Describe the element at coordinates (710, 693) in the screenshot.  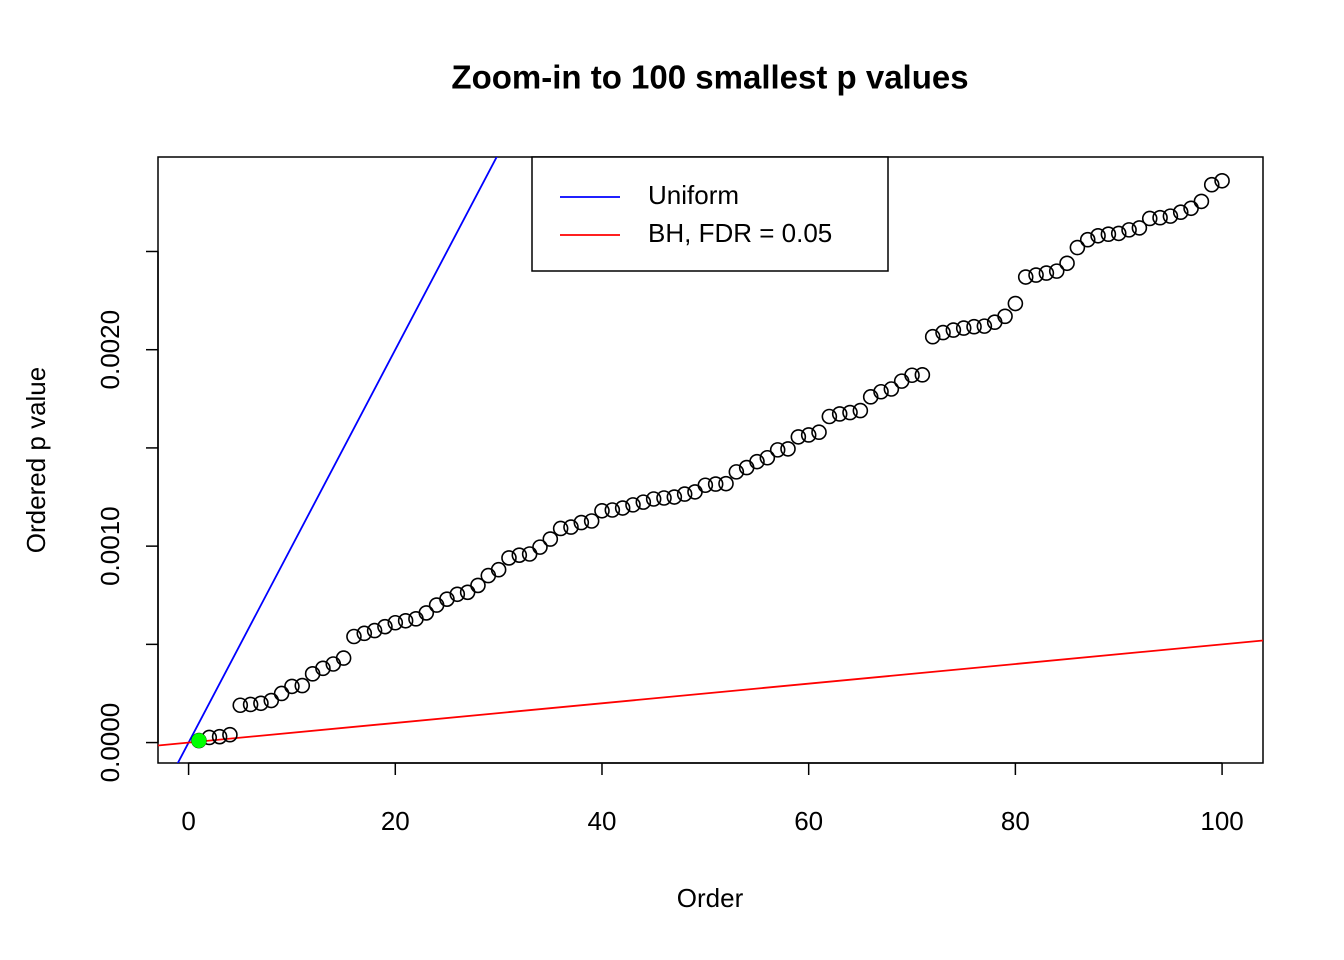
I see `reference-line` at that location.